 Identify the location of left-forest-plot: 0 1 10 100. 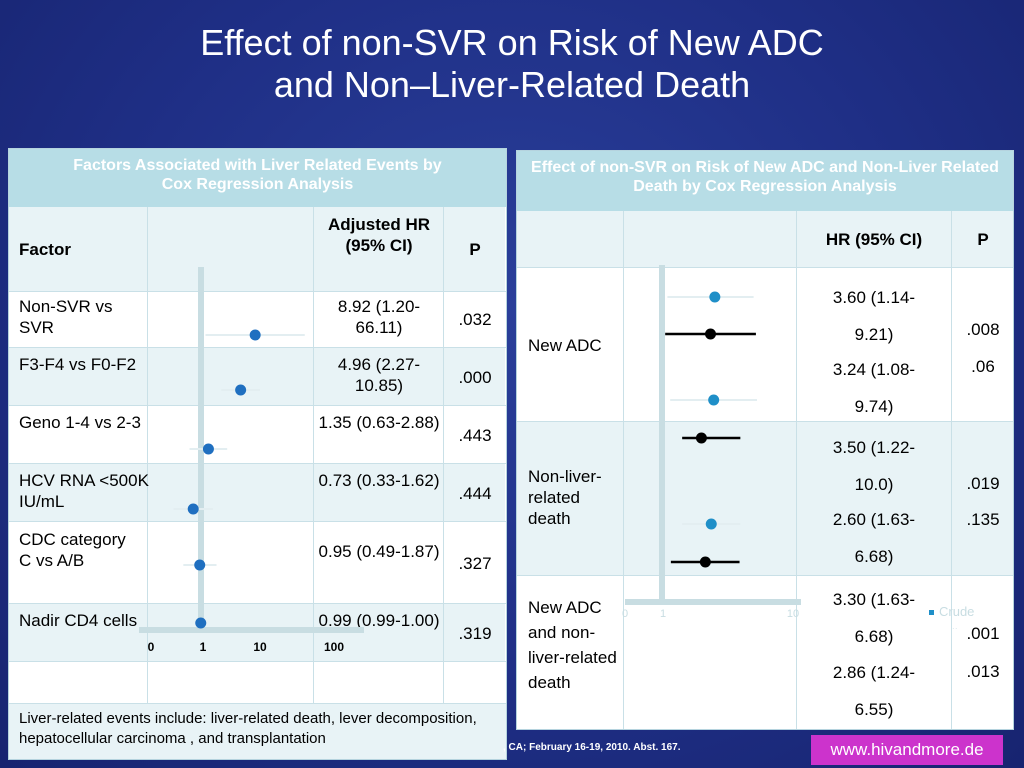
(251, 460).